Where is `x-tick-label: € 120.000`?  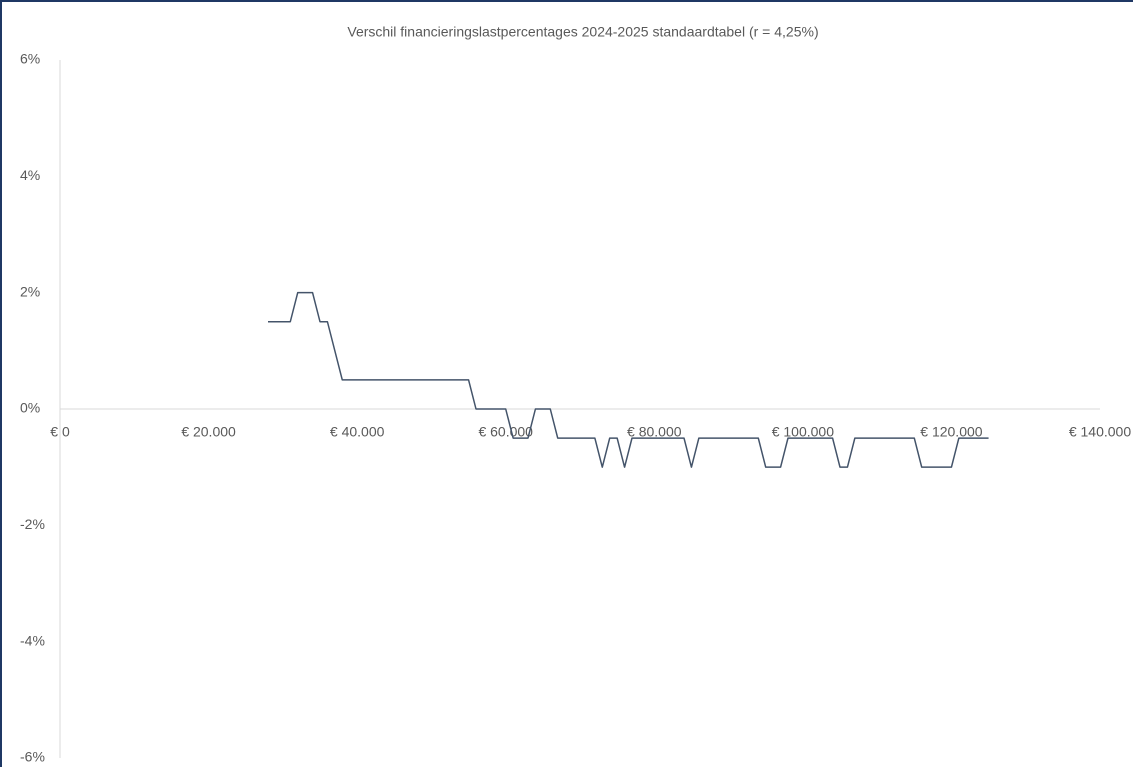
x-tick-label: € 120.000 is located at coordinates (951, 432).